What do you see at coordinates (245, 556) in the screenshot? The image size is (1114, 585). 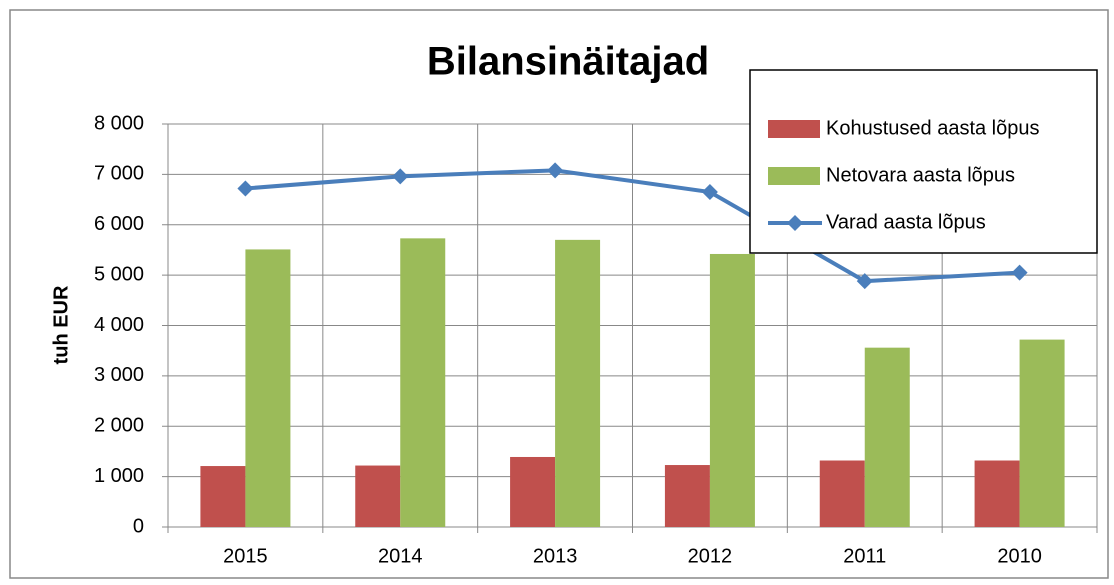 I see `x-tick-label: 2015` at bounding box center [245, 556].